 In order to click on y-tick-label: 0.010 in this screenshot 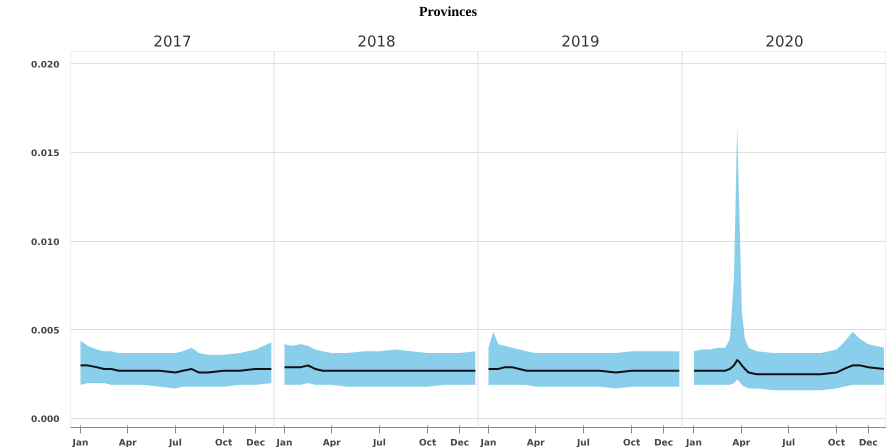, I will do `click(45, 243)`.